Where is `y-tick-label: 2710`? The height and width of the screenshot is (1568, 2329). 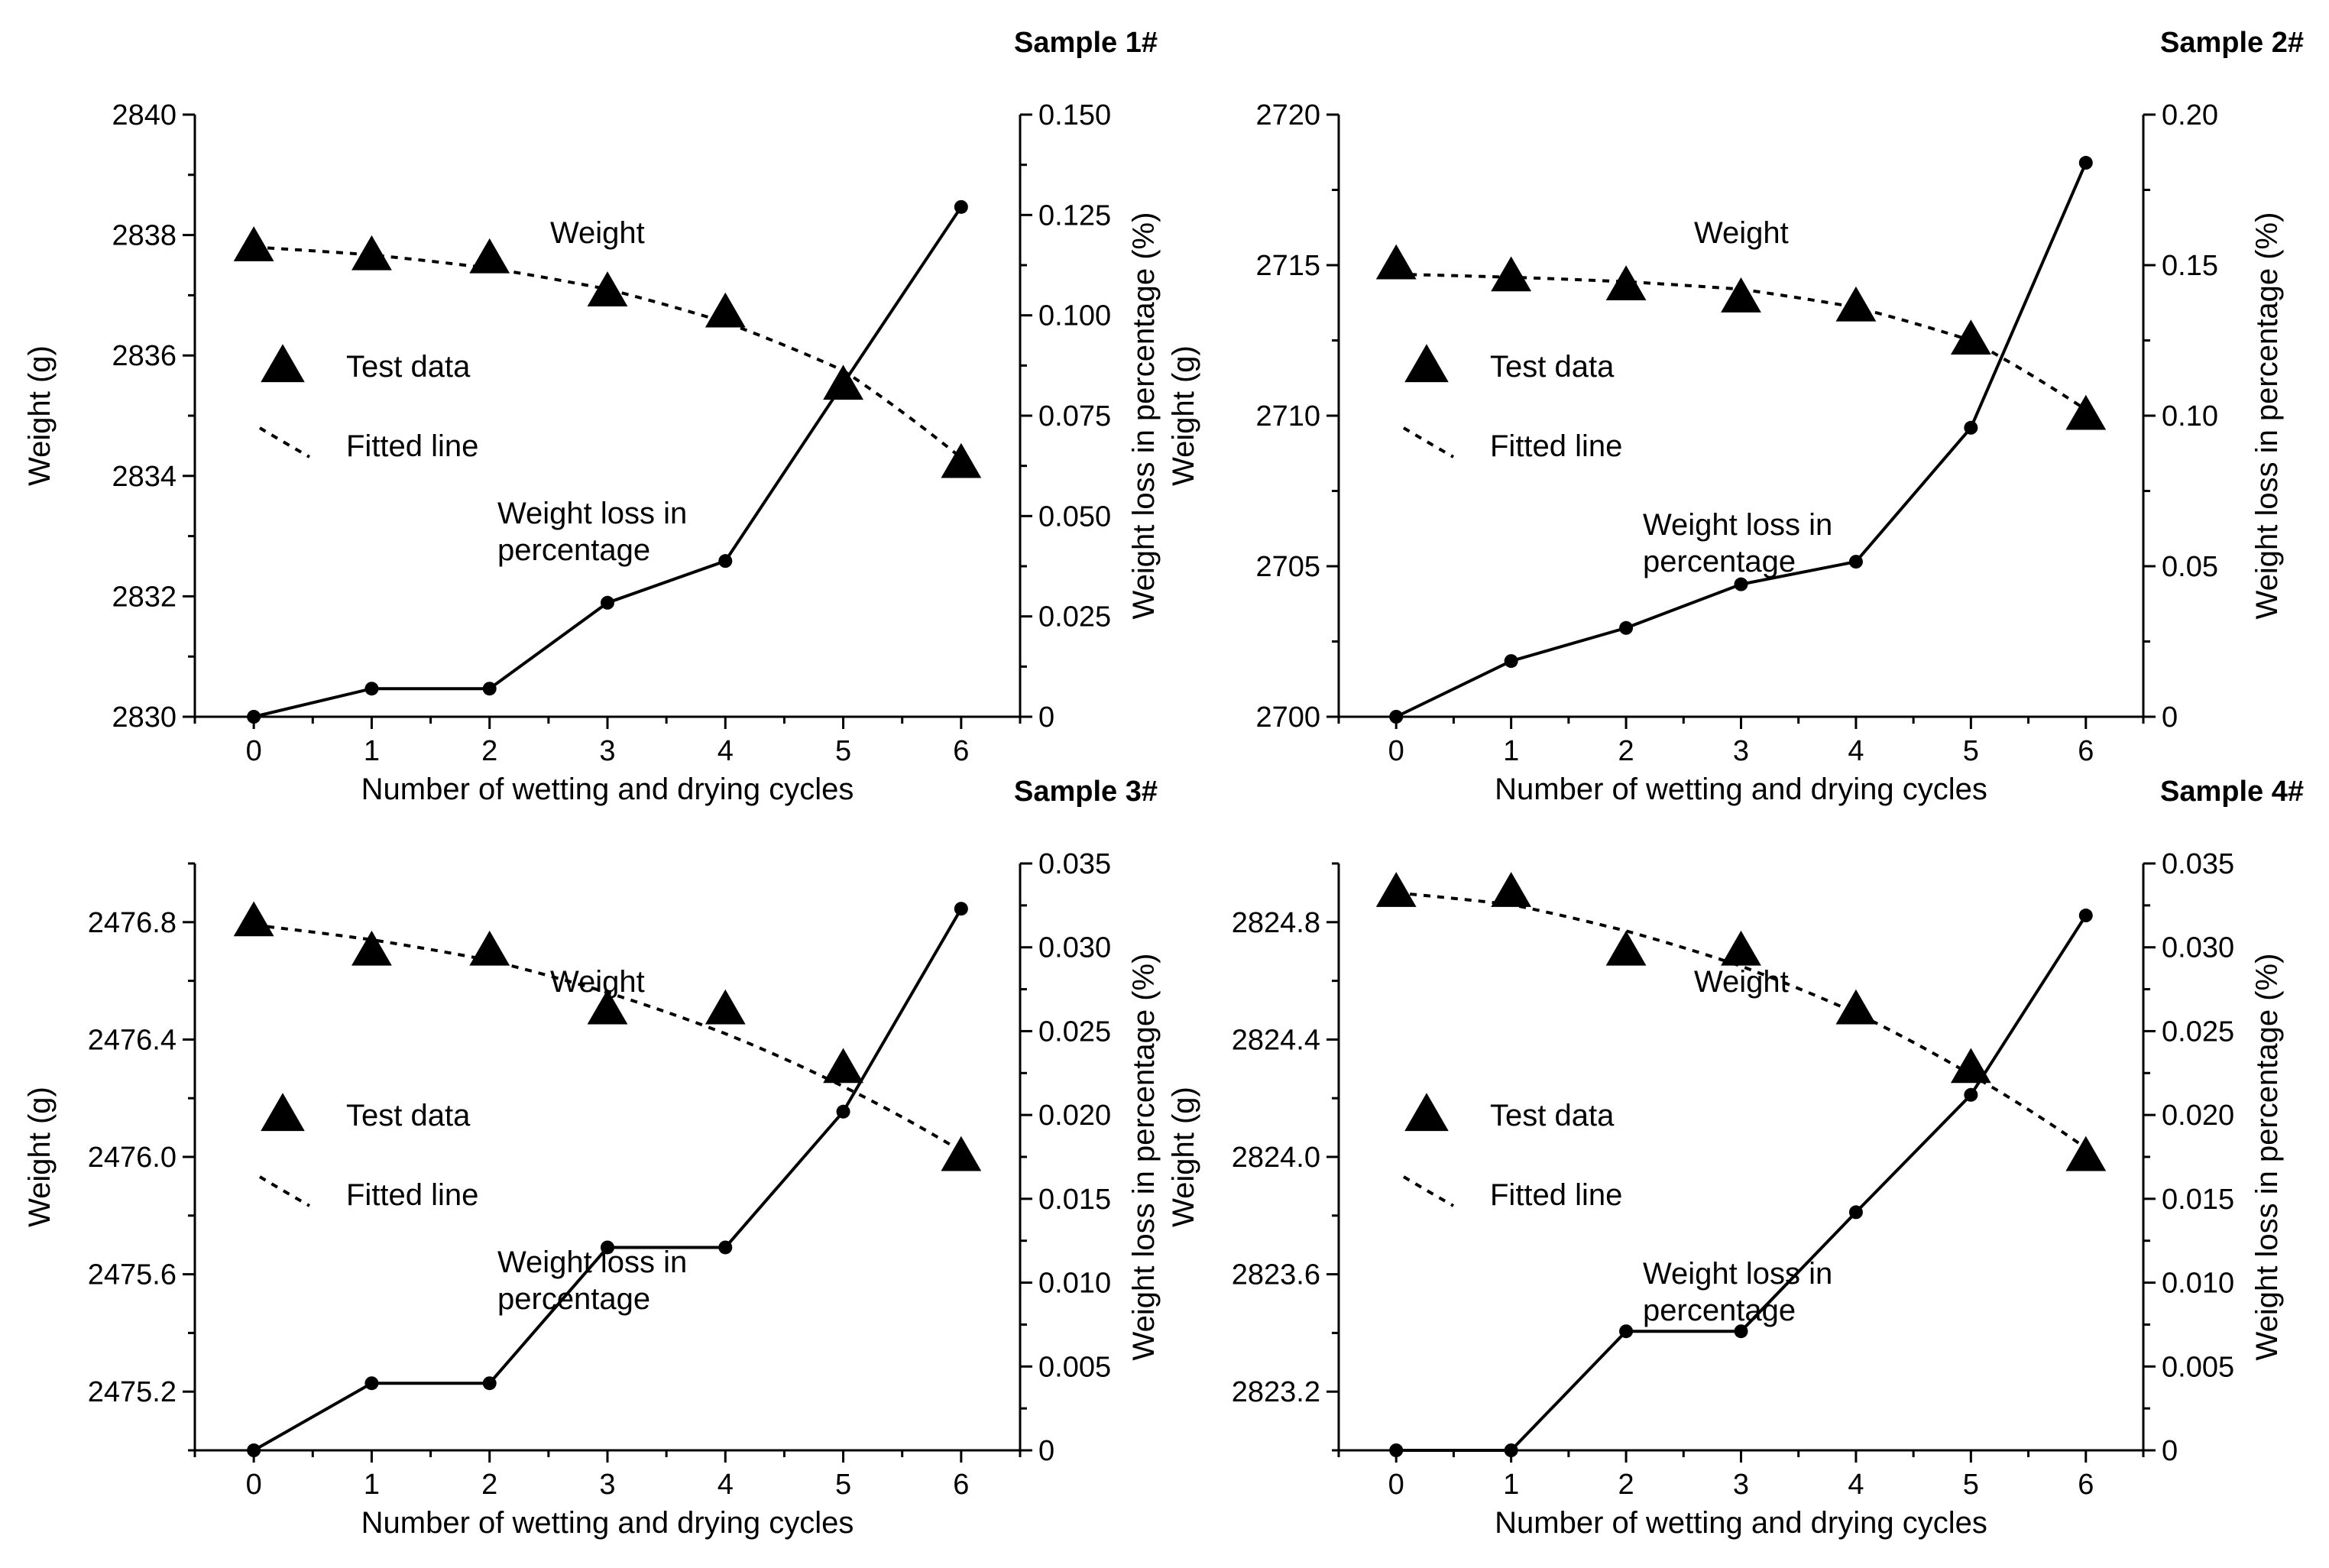 y-tick-label: 2710 is located at coordinates (1287, 416).